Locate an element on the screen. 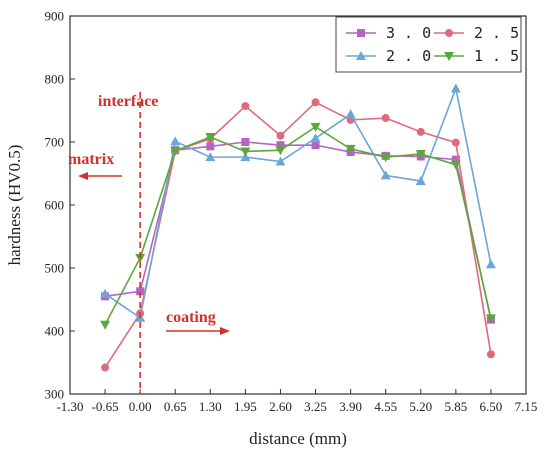 This screenshot has height=454, width=550. interface-annotation: interface is located at coordinates (128, 243).